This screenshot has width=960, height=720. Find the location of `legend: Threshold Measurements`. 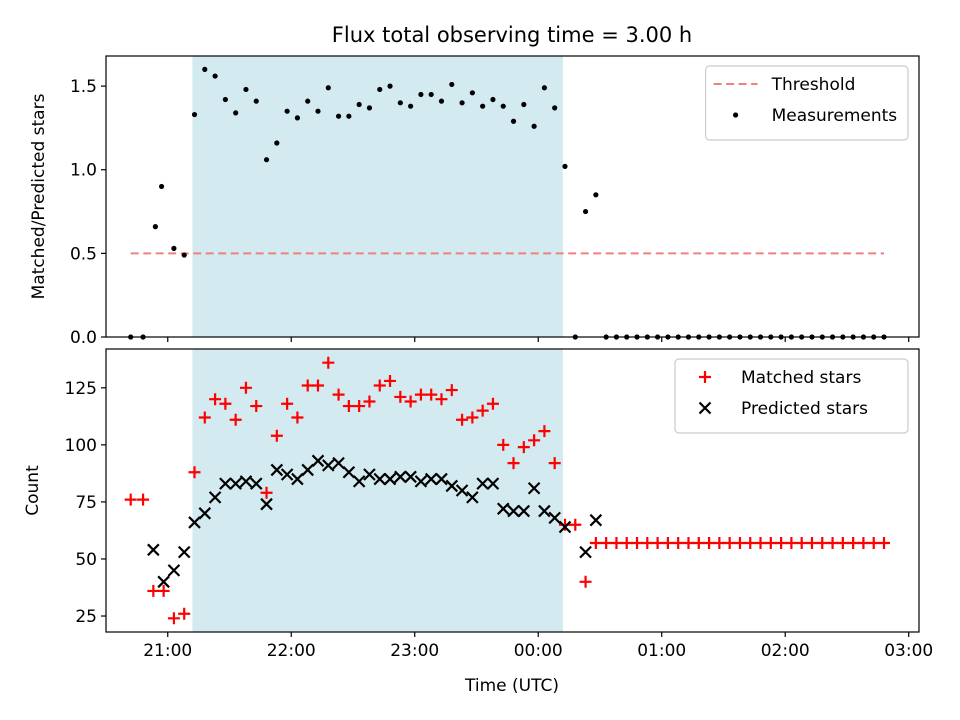

legend: Threshold Measurements is located at coordinates (806, 103).